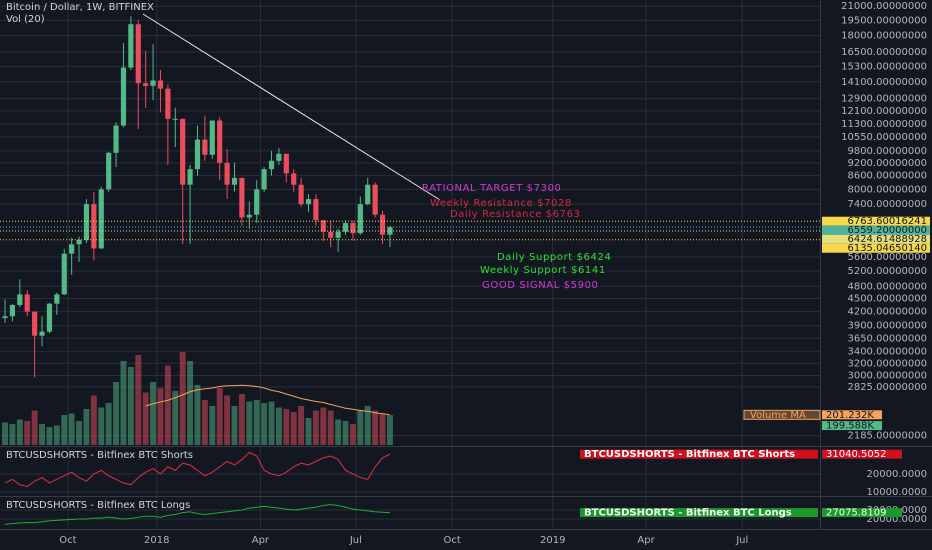  What do you see at coordinates (850, 426) in the screenshot?
I see `volume-label: 199.588K` at bounding box center [850, 426].